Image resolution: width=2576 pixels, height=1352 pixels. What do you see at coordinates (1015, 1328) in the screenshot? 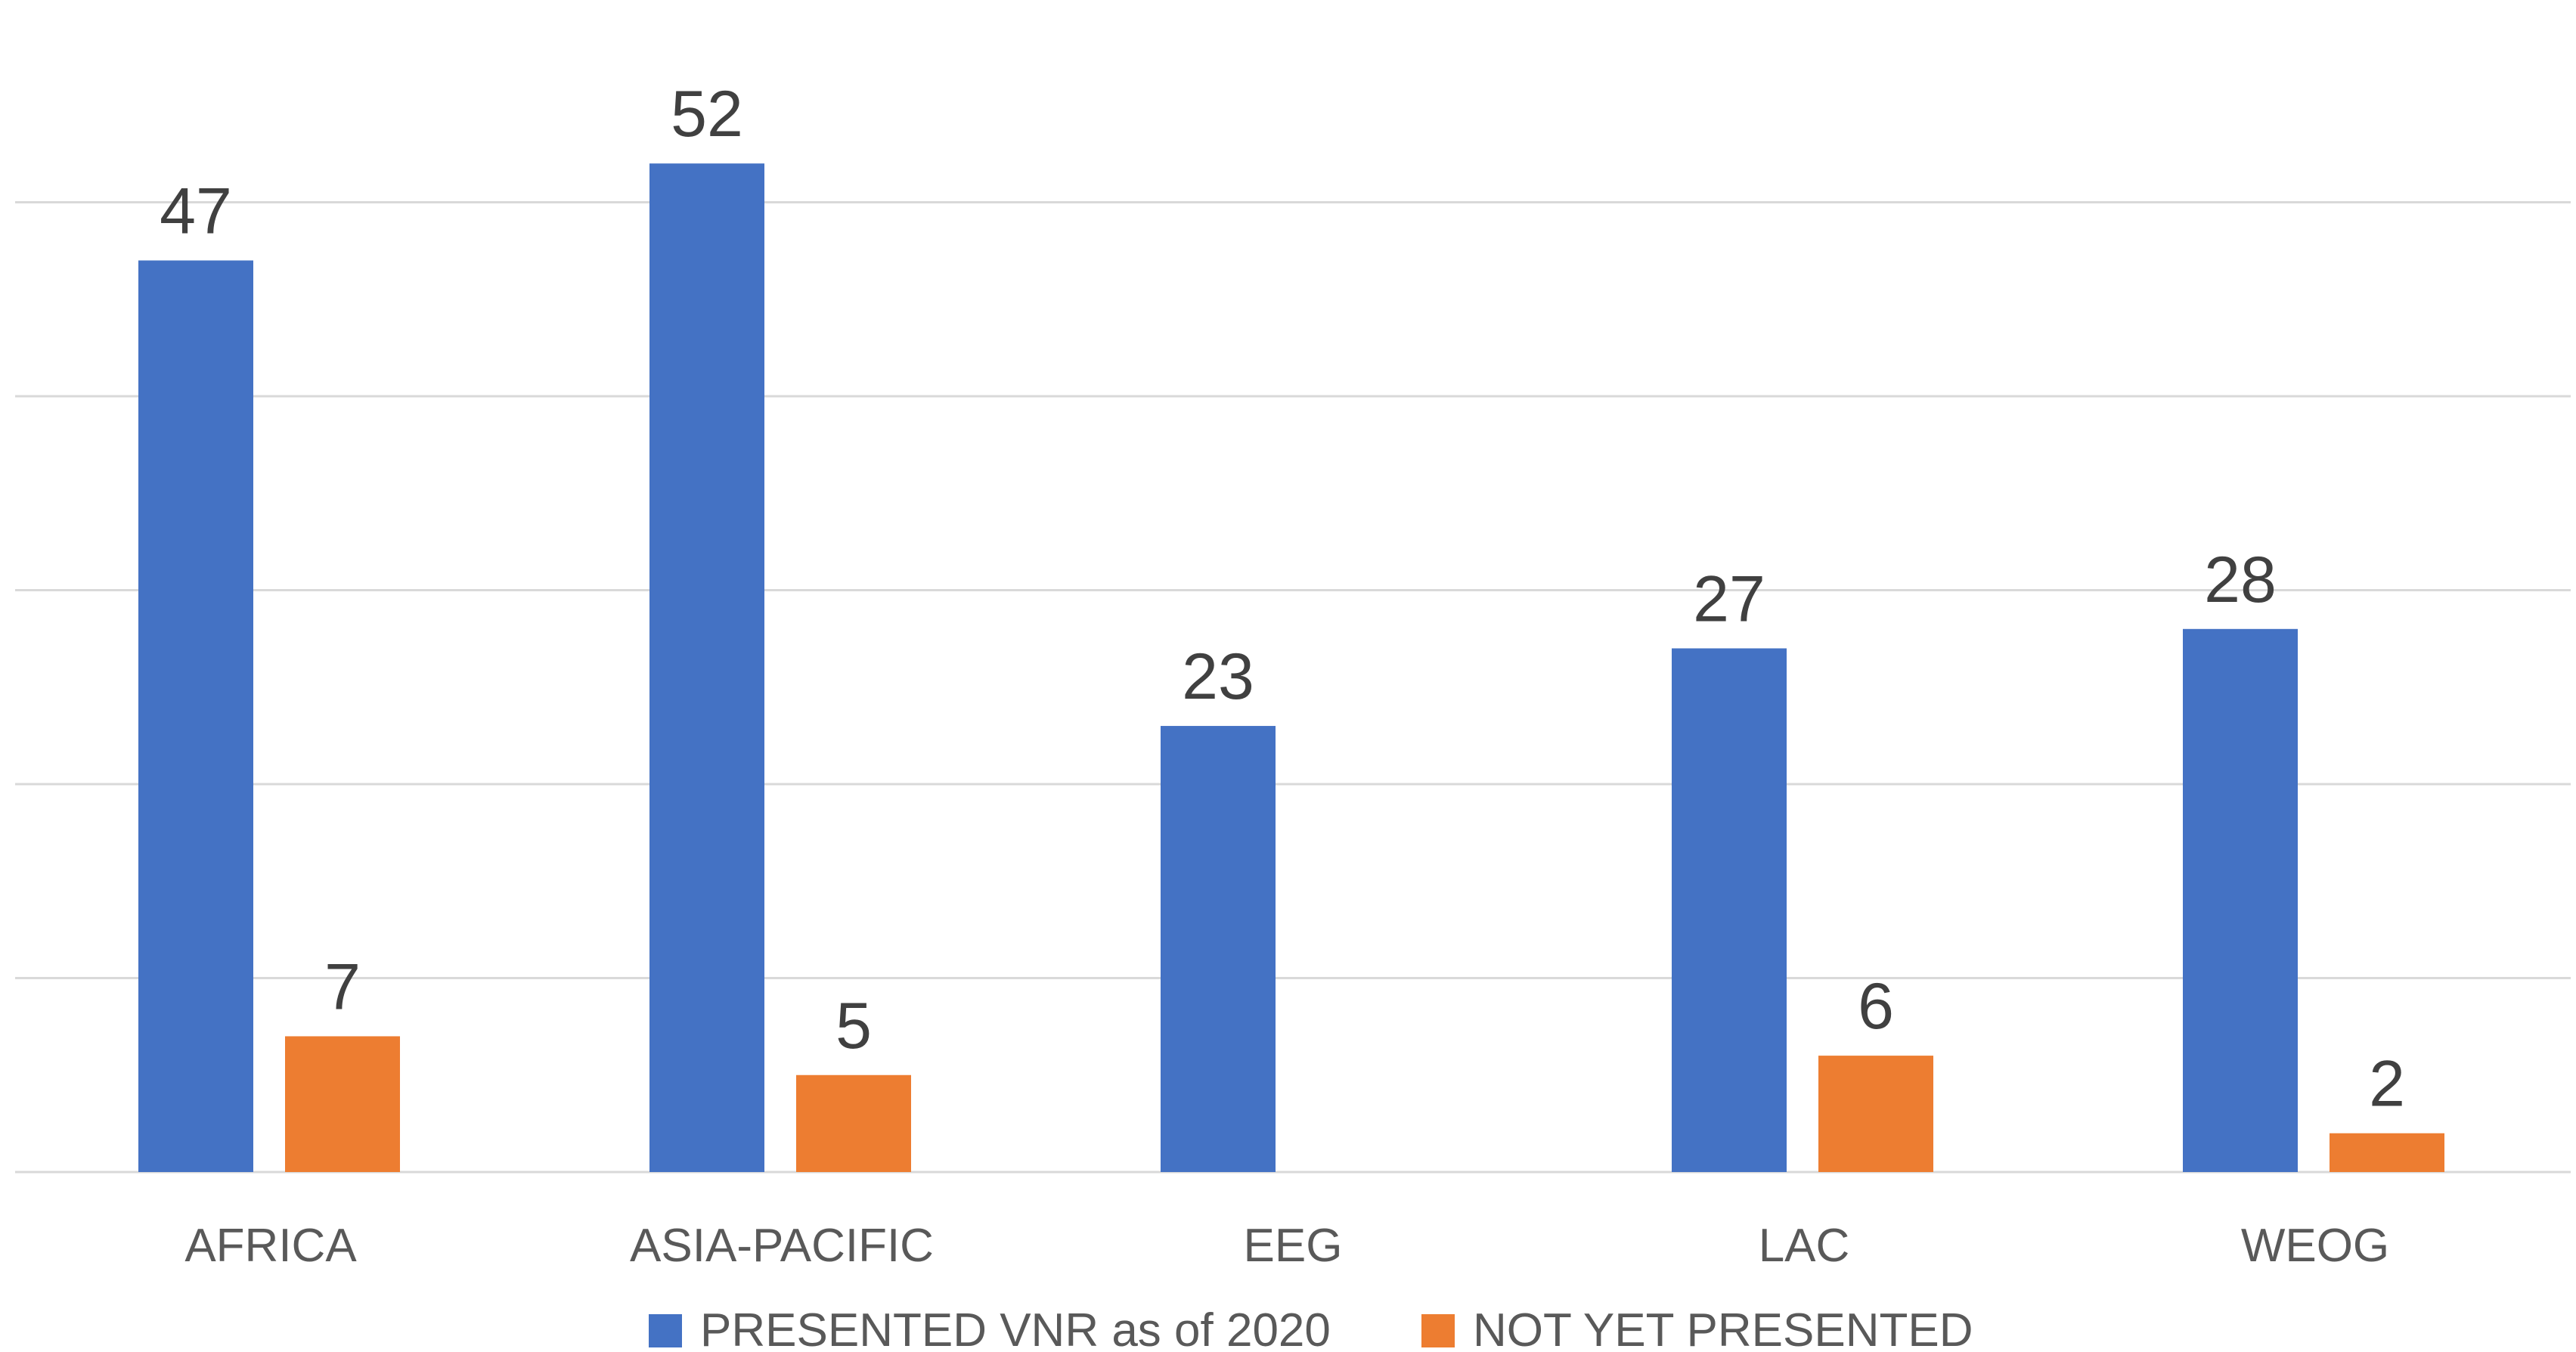
I see `legend-label-series-1: PRESENTED VNR as of 2020` at bounding box center [1015, 1328].